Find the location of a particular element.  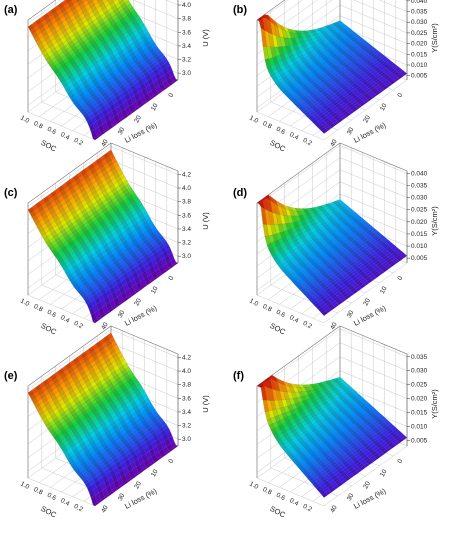

surface is located at coordinates (332, 74).